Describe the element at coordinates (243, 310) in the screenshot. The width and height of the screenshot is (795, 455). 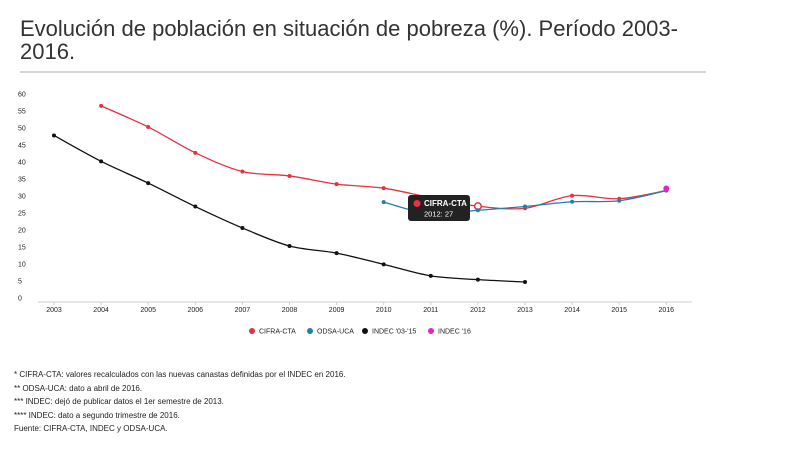
I see `x-tick-label: 2007` at that location.